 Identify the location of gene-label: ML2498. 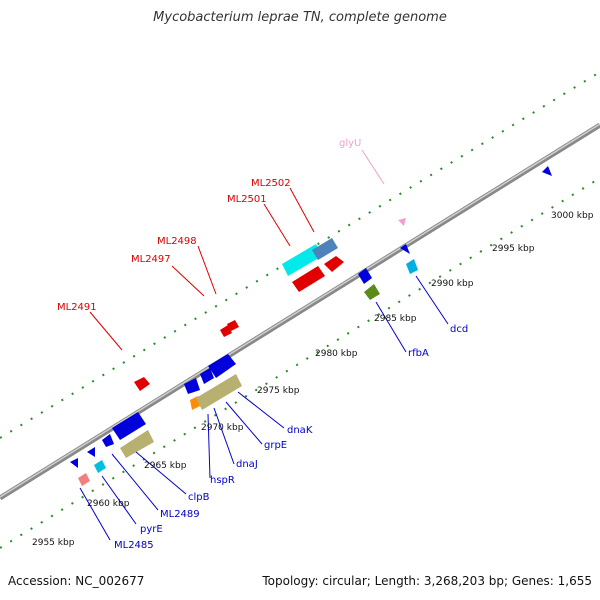
(177, 241).